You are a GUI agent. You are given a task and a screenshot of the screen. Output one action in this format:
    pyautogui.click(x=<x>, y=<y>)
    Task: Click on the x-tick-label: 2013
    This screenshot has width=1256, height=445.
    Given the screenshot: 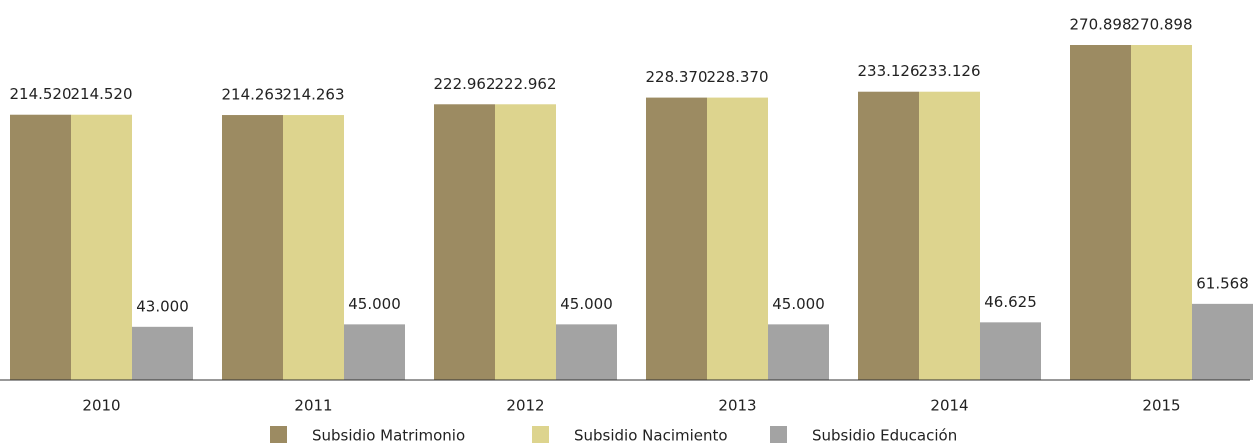 What is the action you would take?
    pyautogui.click(x=737, y=406)
    